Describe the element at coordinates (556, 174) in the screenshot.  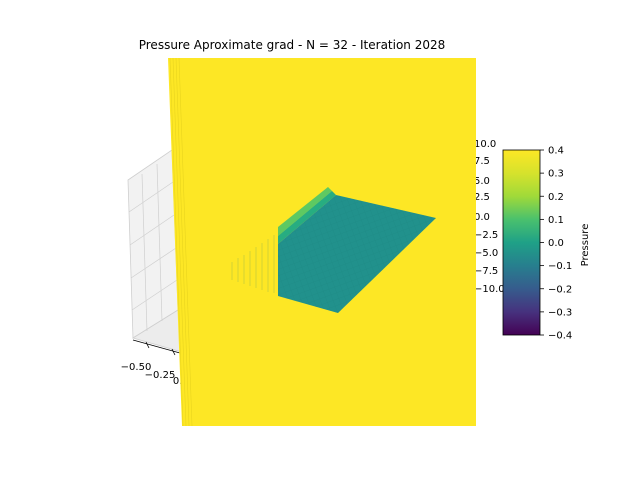
I see `colorbar-tick-label: 0.3` at that location.